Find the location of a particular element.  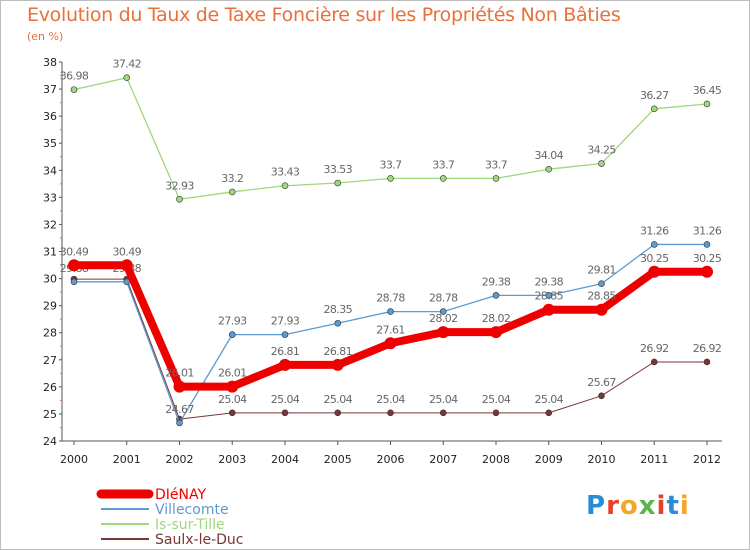

data-label: 33.43 is located at coordinates (285, 172).